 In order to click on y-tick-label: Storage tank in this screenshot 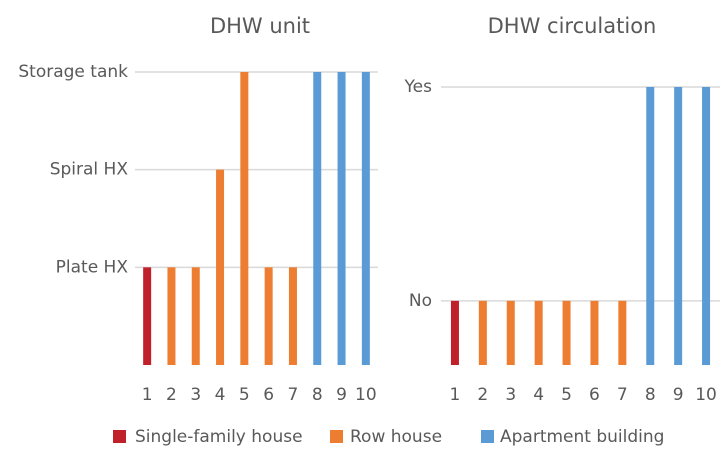, I will do `click(73, 72)`.